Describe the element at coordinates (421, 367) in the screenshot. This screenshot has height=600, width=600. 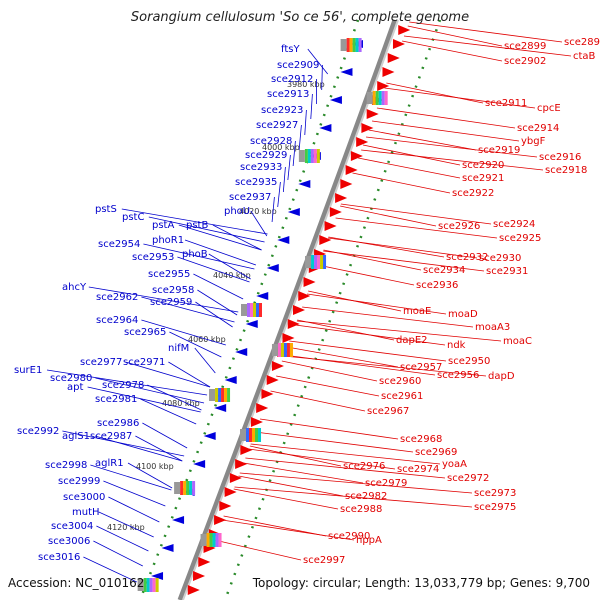
I see `gene-label: sce2957` at that location.